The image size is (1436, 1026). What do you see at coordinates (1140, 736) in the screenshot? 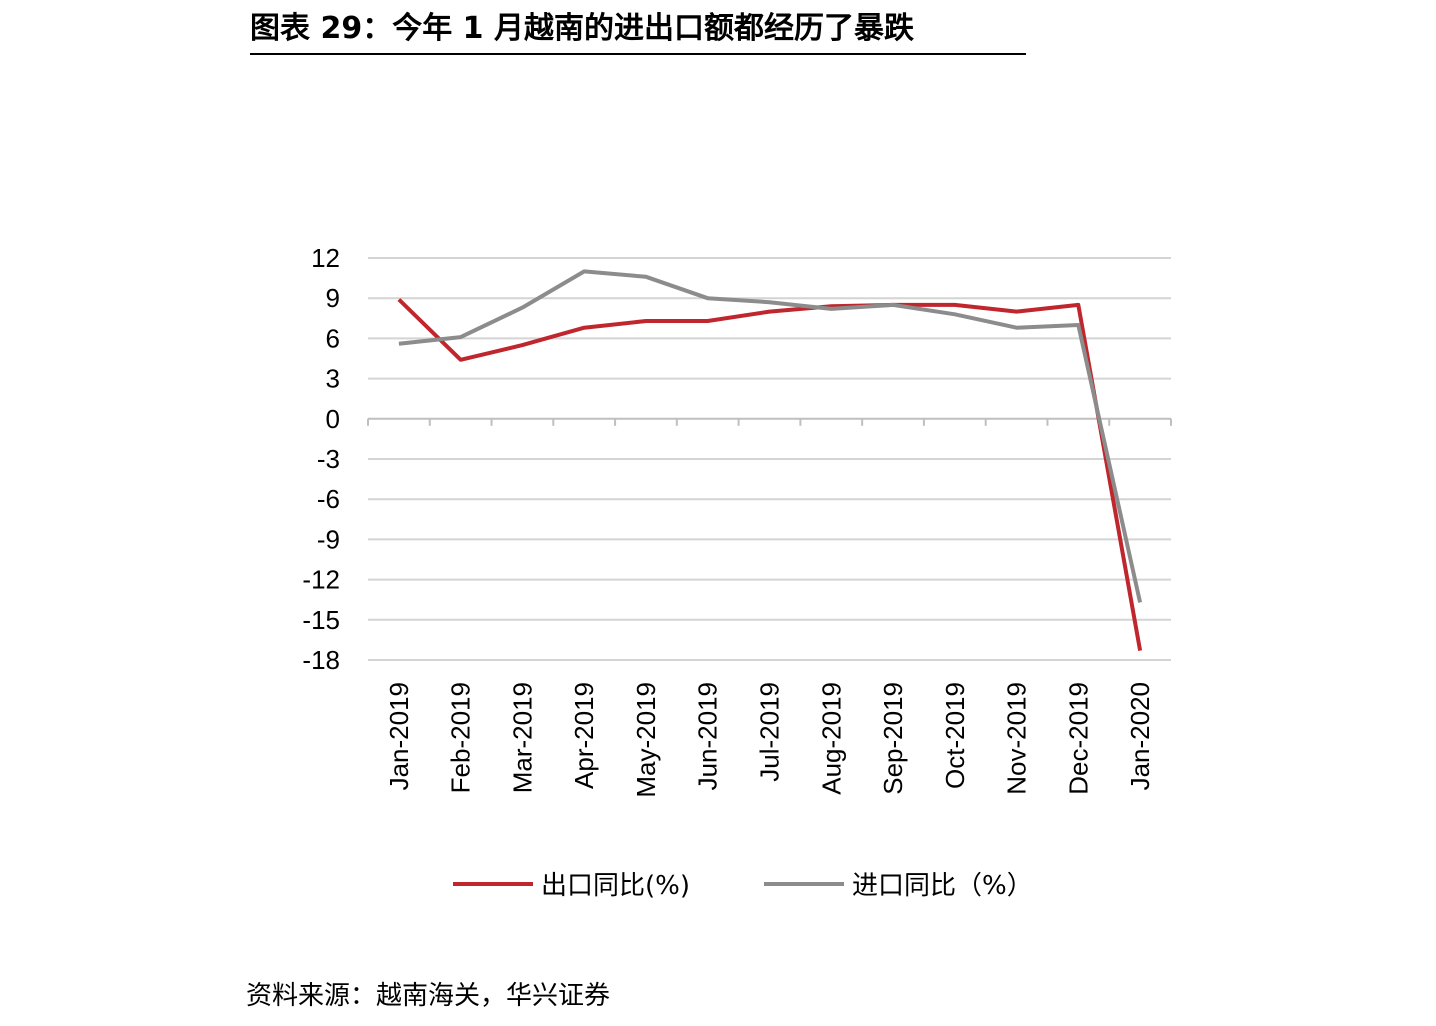
I see `x-tick-label: Jan-2020` at bounding box center [1140, 736].